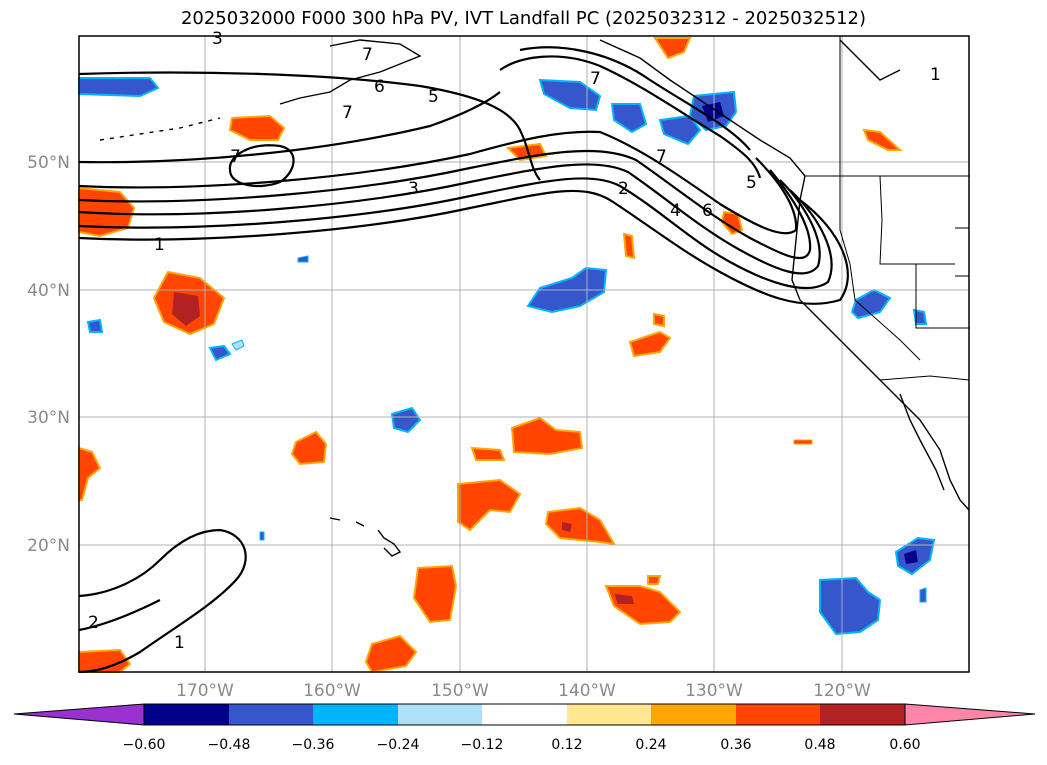 The image size is (1047, 765). Describe the element at coordinates (924, 378) in the screenshot. I see `us-mexico-border` at that location.